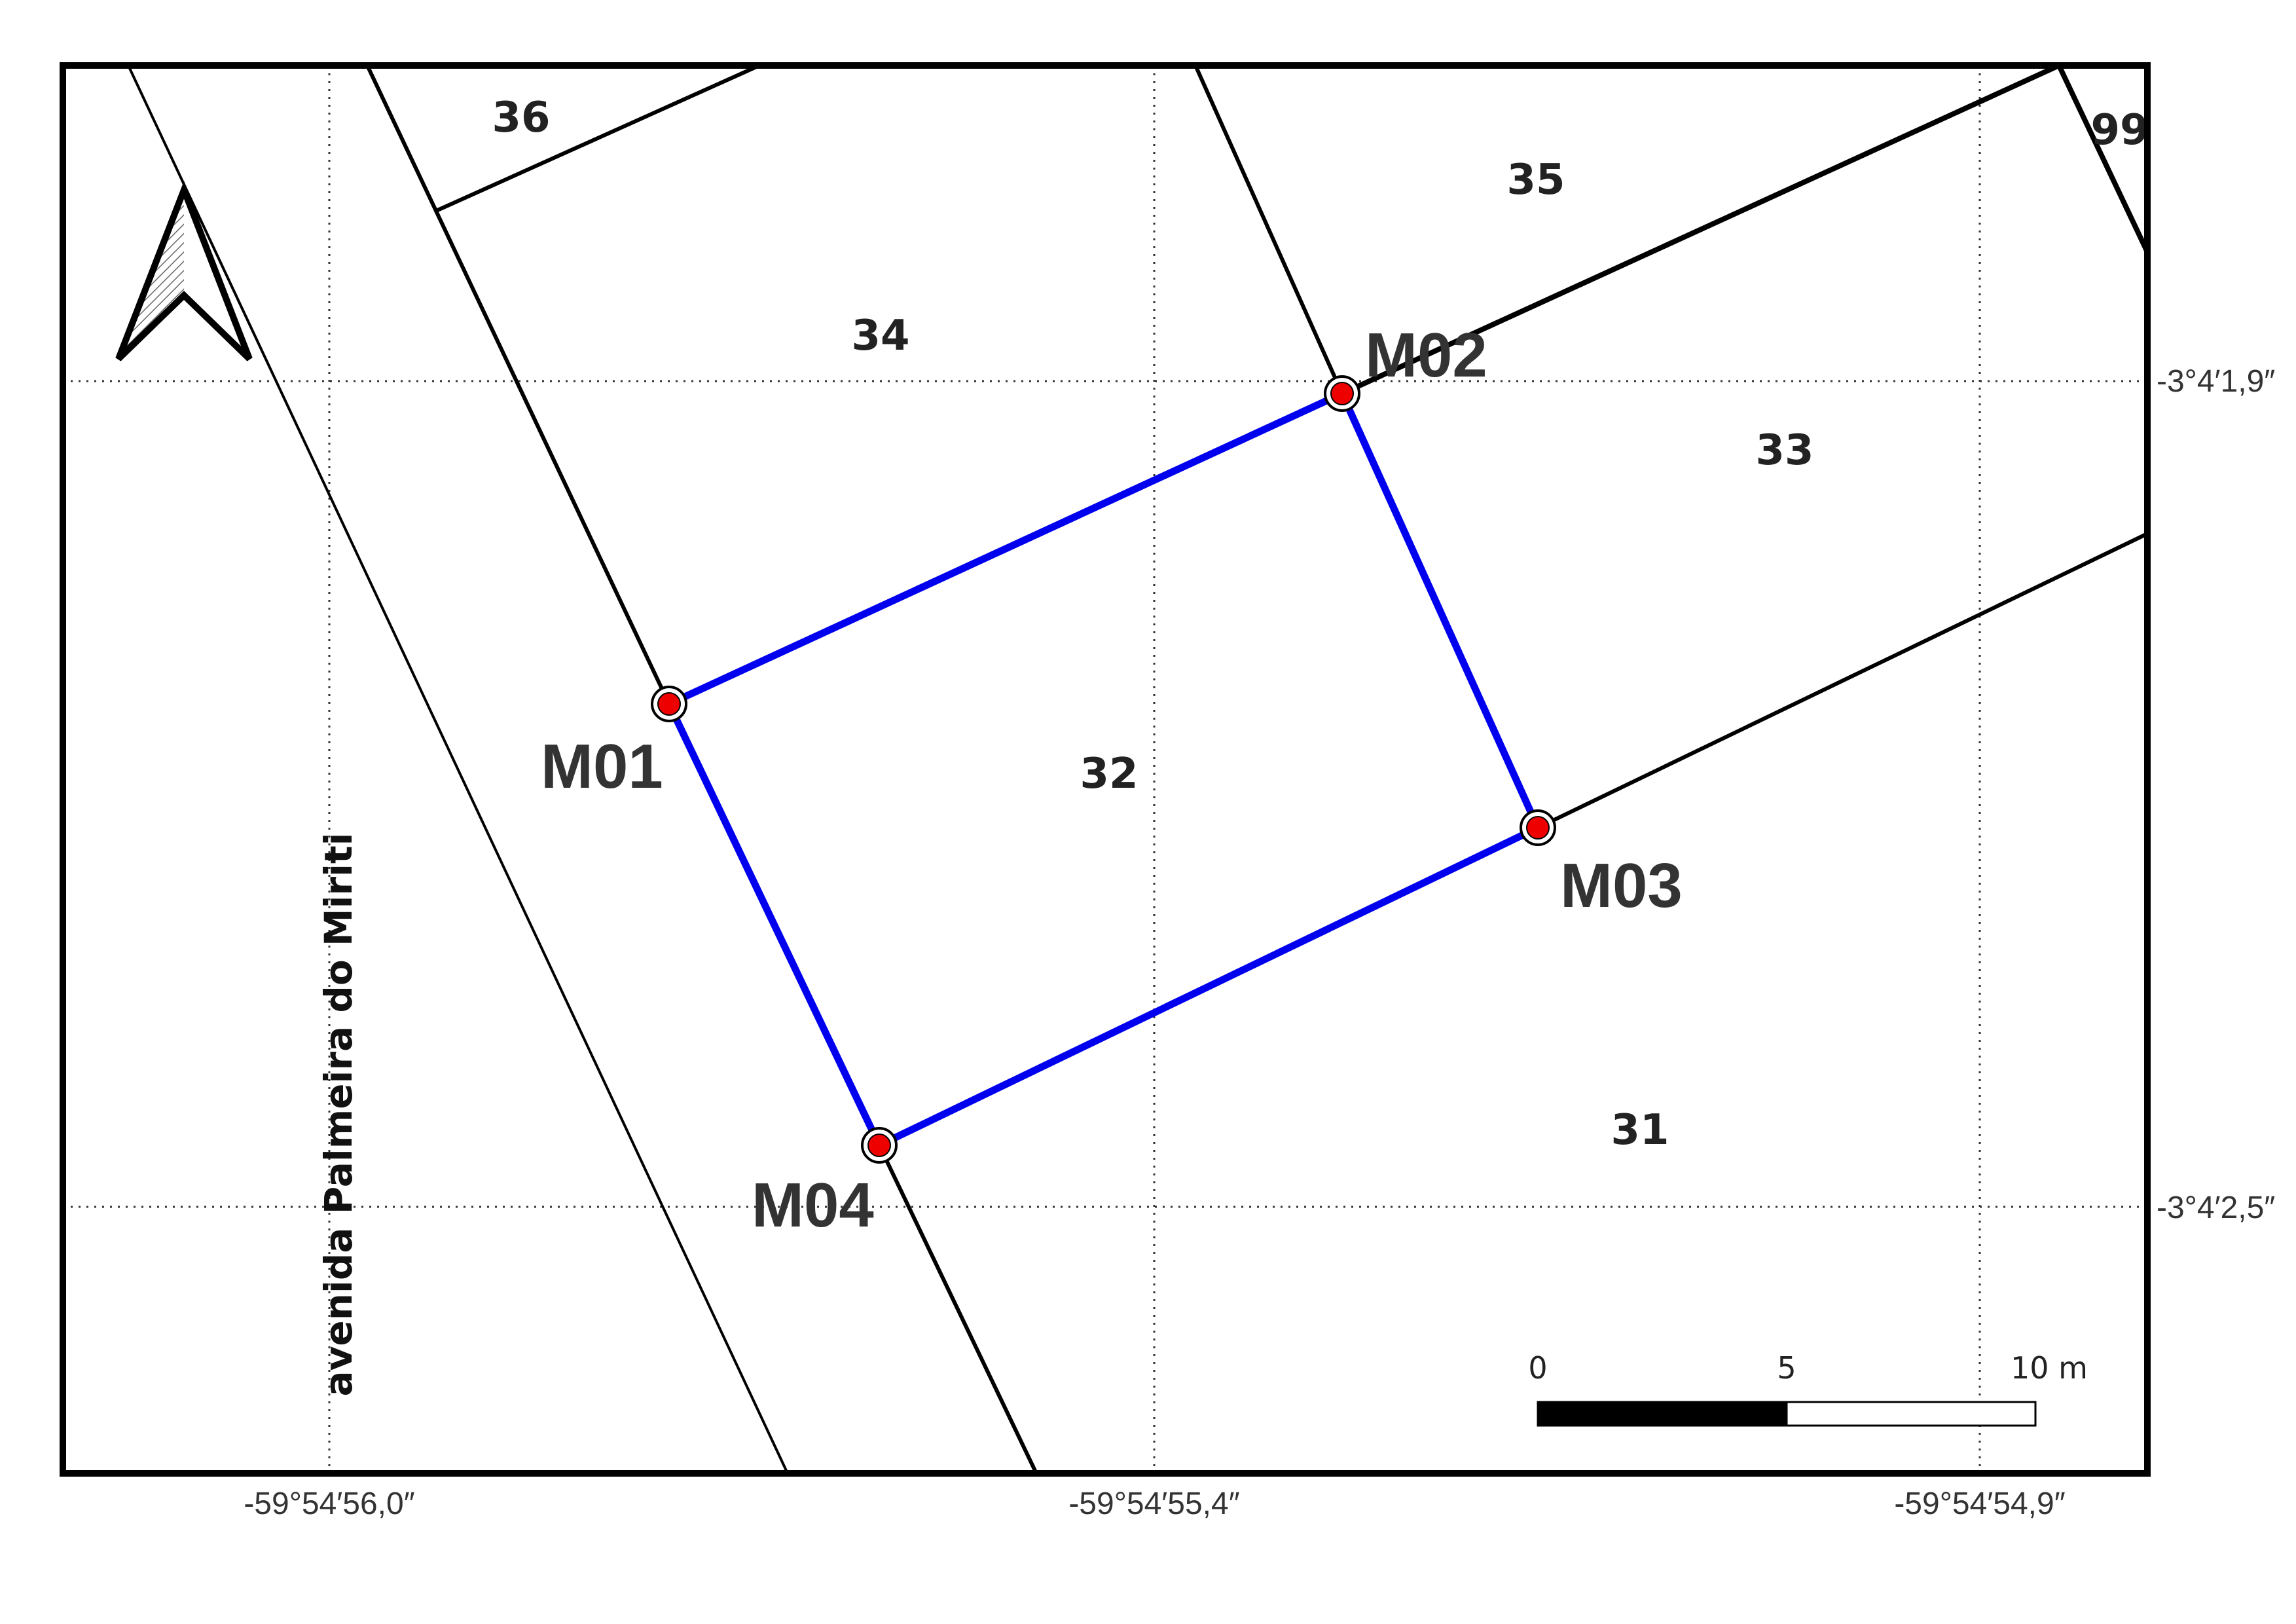 This screenshot has height=1624, width=2296. Describe the element at coordinates (602, 766) in the screenshot. I see `marker-label-M01: M01` at that location.